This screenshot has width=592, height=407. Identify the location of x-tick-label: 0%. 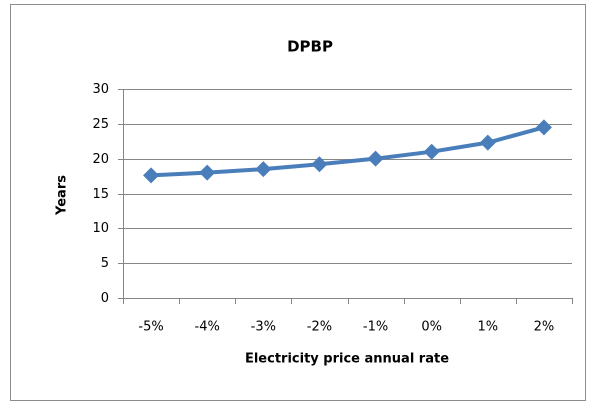
(431, 327).